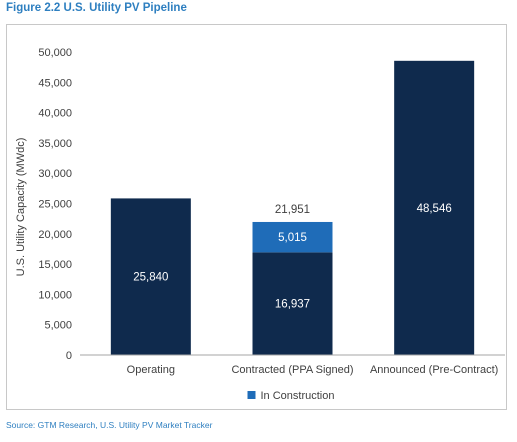  What do you see at coordinates (55, 114) in the screenshot?
I see `y-tick-label: 40,000` at bounding box center [55, 114].